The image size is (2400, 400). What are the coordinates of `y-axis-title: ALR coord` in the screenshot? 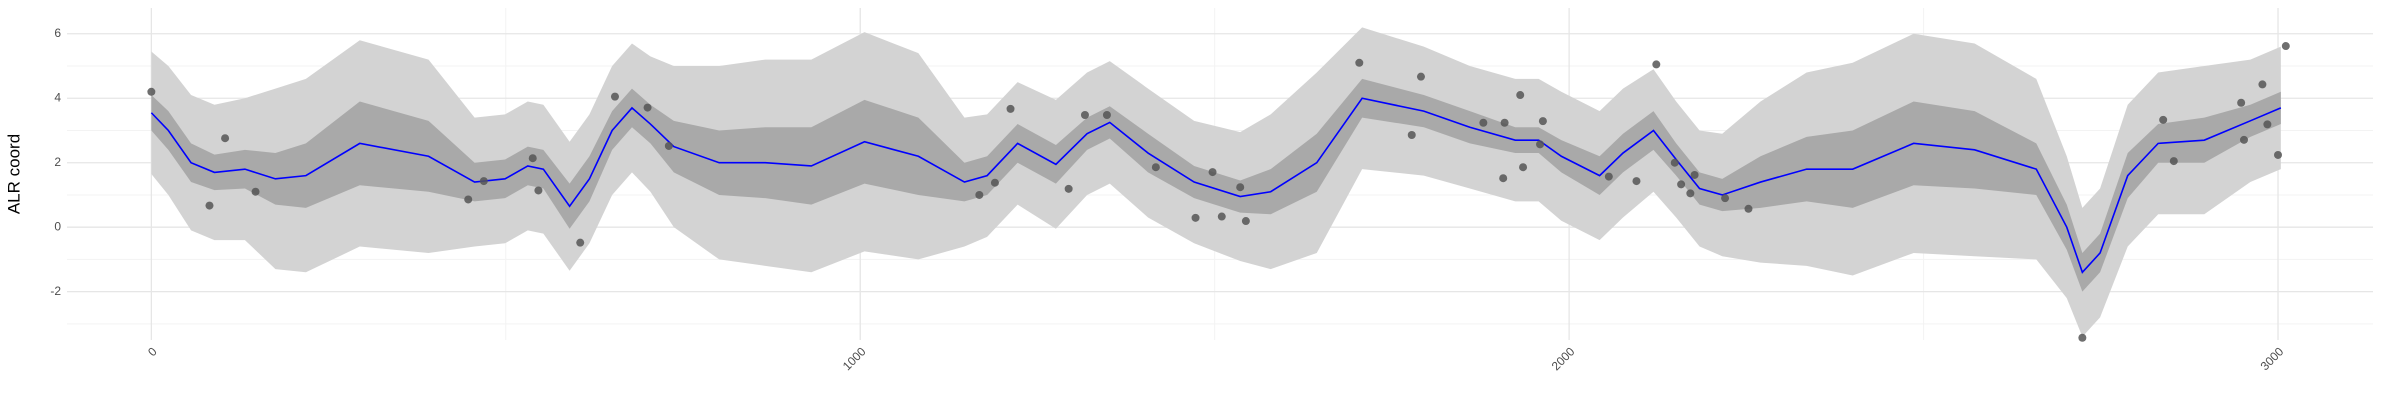 It's located at (13, 174).